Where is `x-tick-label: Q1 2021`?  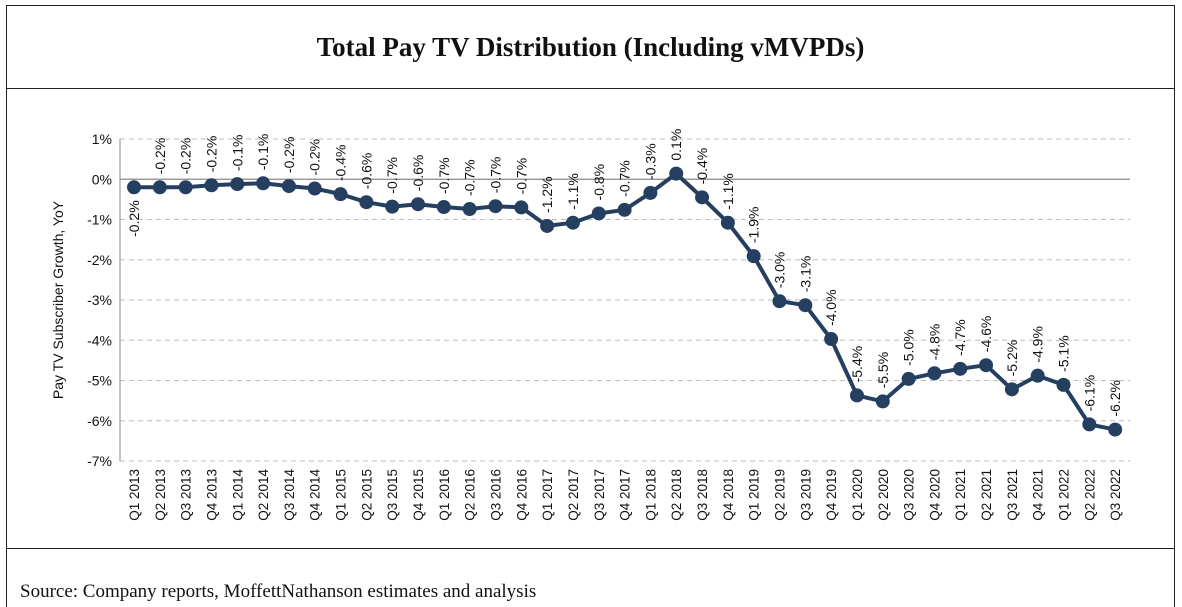
x-tick-label: Q1 2021 is located at coordinates (960, 495).